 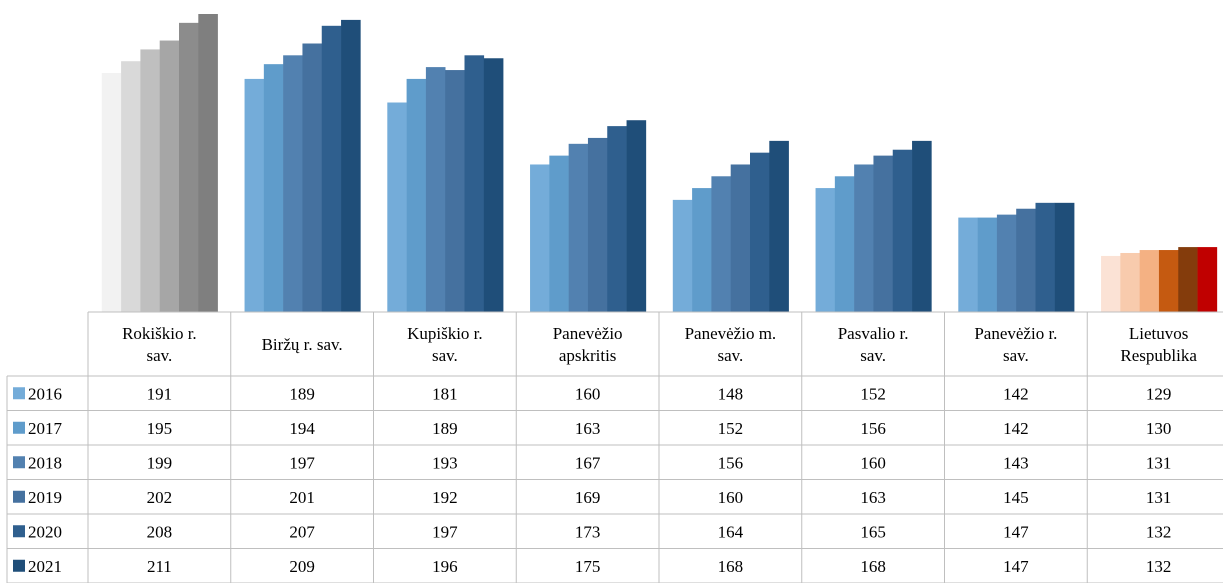 I want to click on category-label: Panevėžio m., so click(x=731, y=333).